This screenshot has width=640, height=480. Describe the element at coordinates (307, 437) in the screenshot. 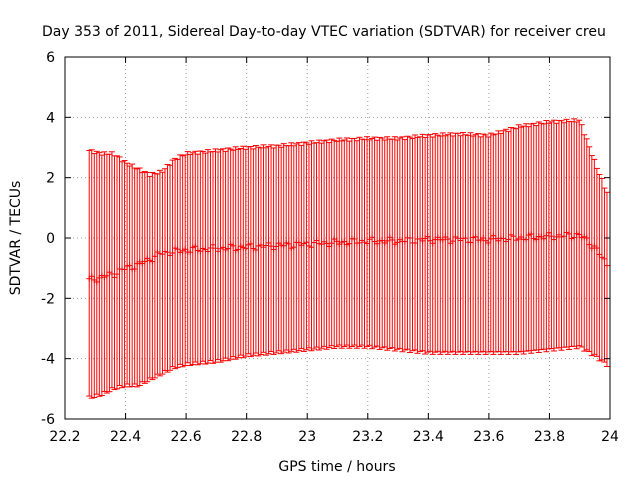

I see `x-tick-label: 23` at that location.